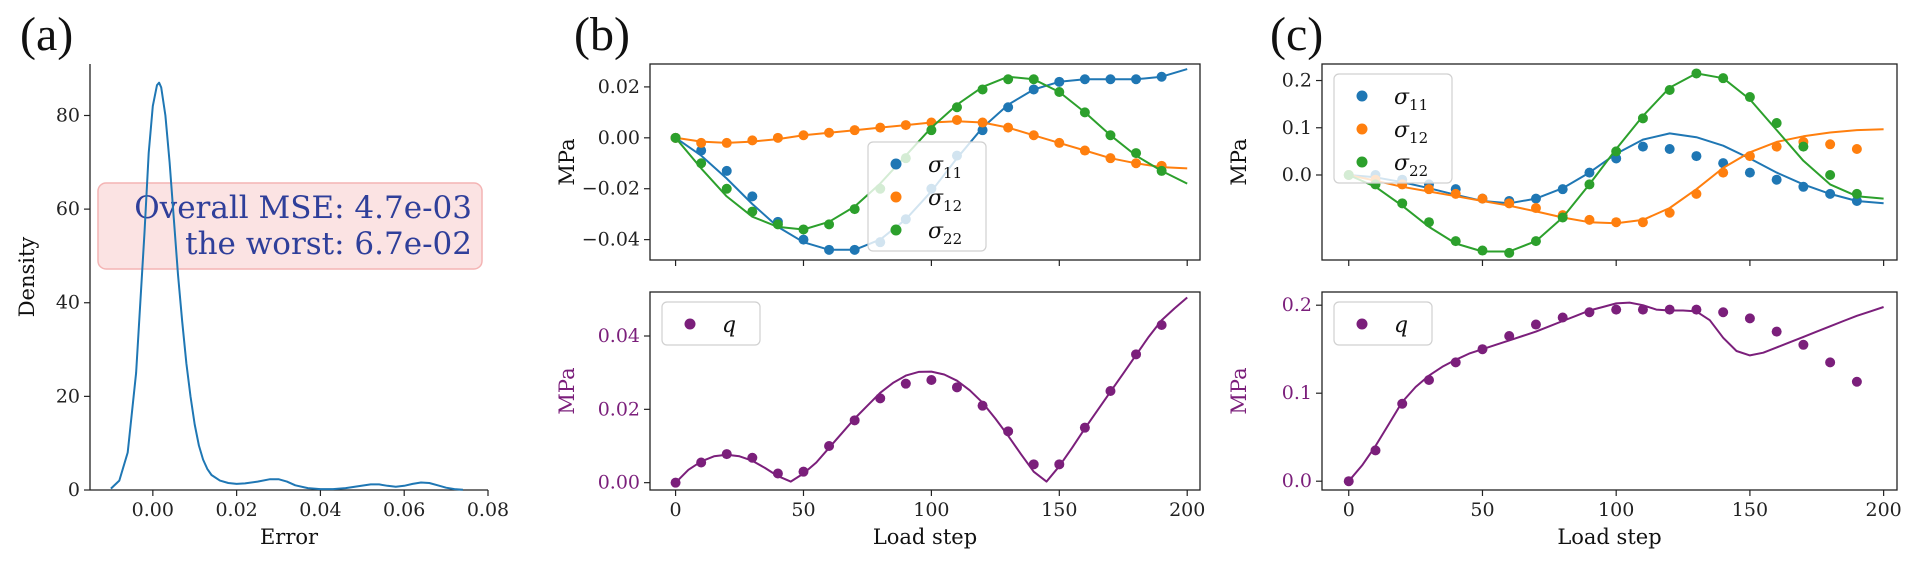  I want to click on x-tick-label: 0.02, so click(236, 510).